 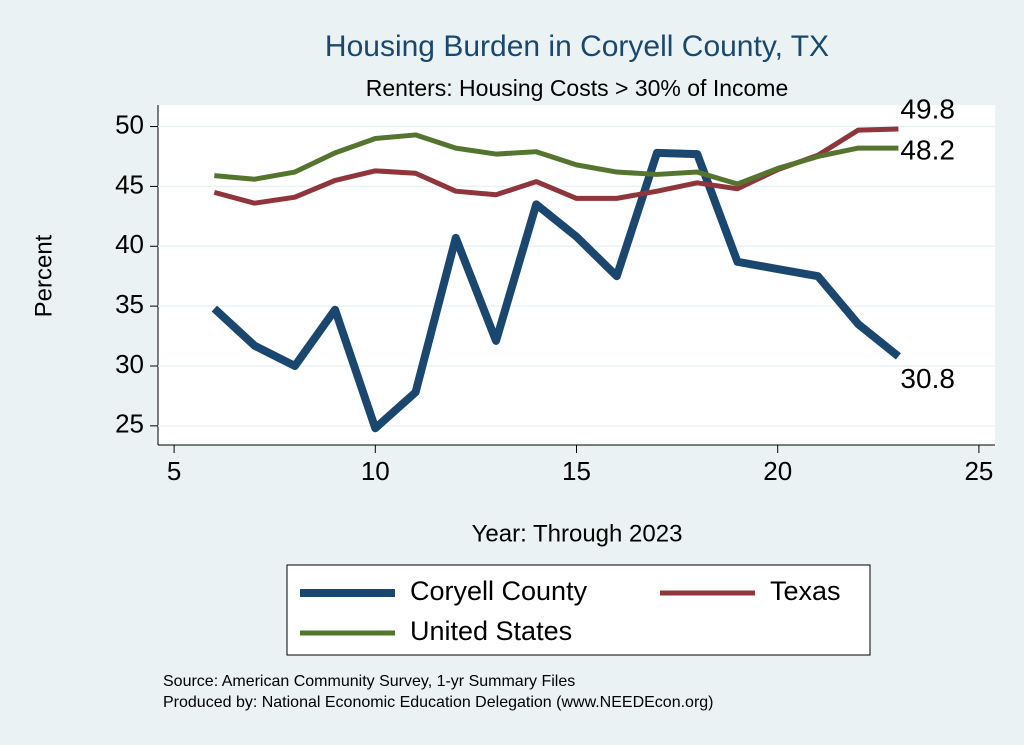 What do you see at coordinates (576, 471) in the screenshot?
I see `x-tick-label: 15` at bounding box center [576, 471].